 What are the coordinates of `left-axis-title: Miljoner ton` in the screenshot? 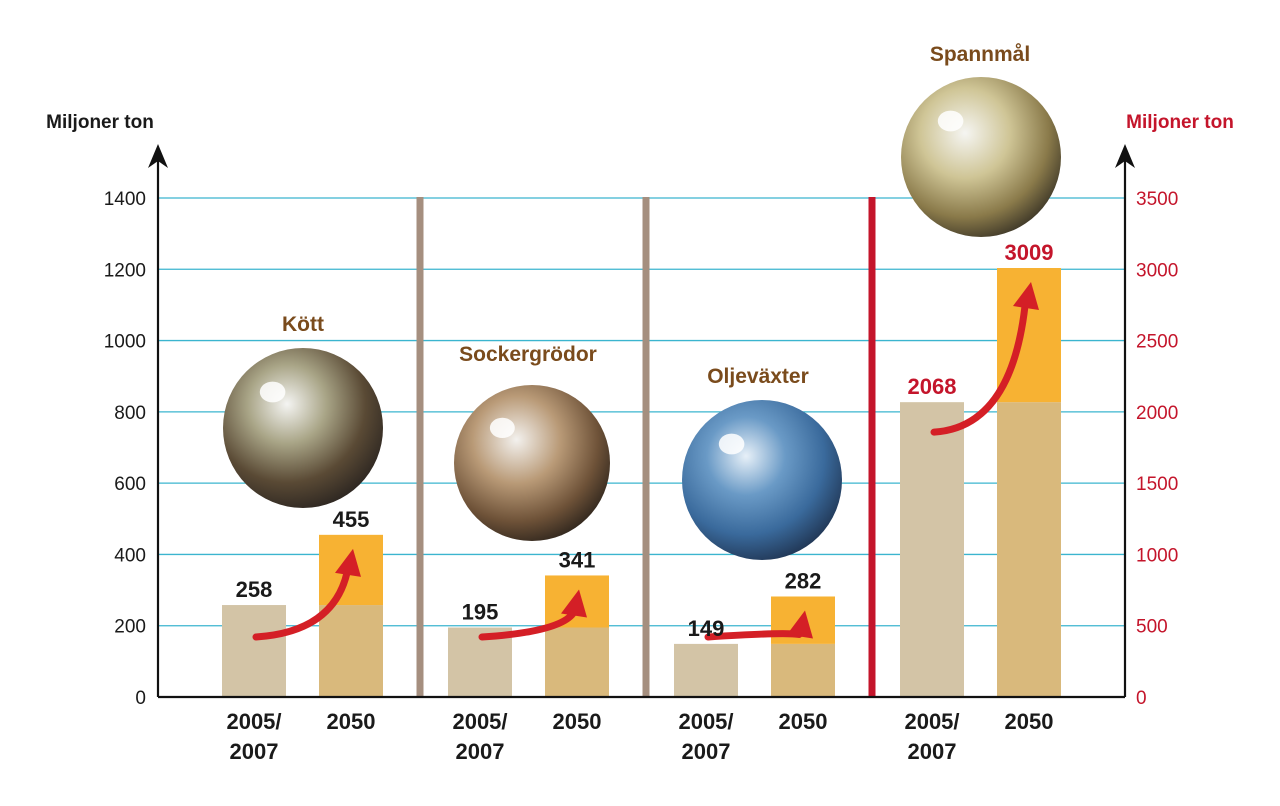 It's located at (100, 122).